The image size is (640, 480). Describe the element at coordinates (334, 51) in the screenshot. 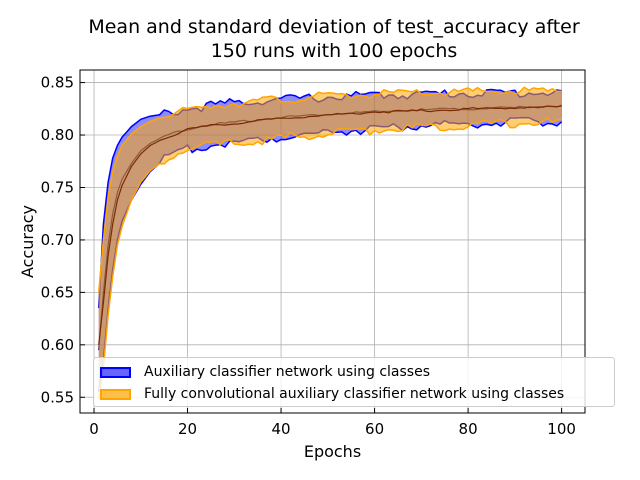

I see `chart-title-line-2: 150 runs with 100 epochs` at that location.